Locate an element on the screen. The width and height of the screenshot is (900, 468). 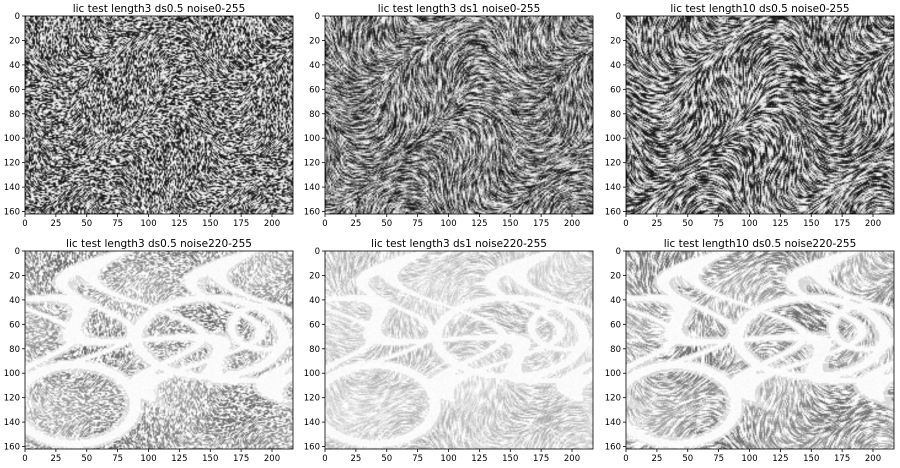
panel-title: lic test length3 ds1 noise0-255 is located at coordinates (459, 9).